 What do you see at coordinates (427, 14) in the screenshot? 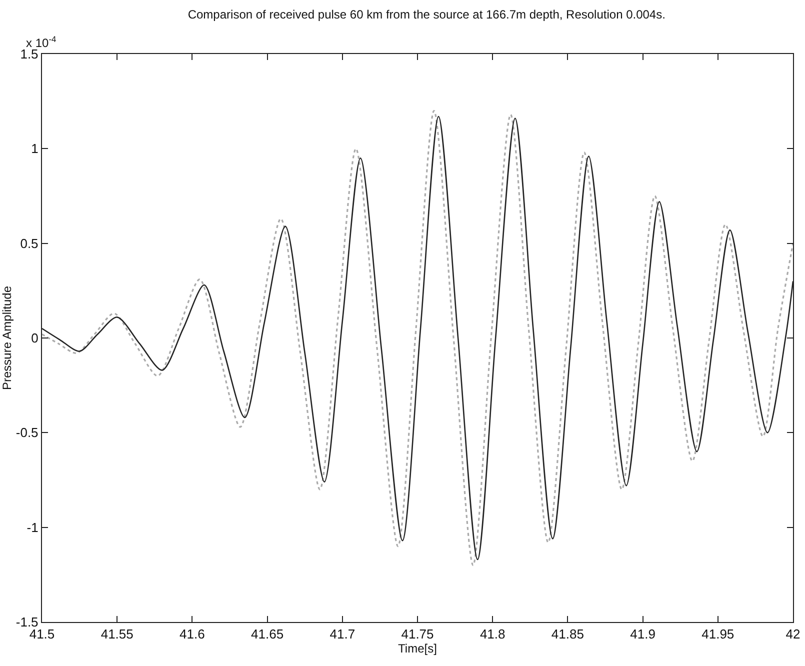
I see `chart-title: Comparison of received pulse 60 km from the source at 166.7m depth, Resolution 0.004s.` at bounding box center [427, 14].